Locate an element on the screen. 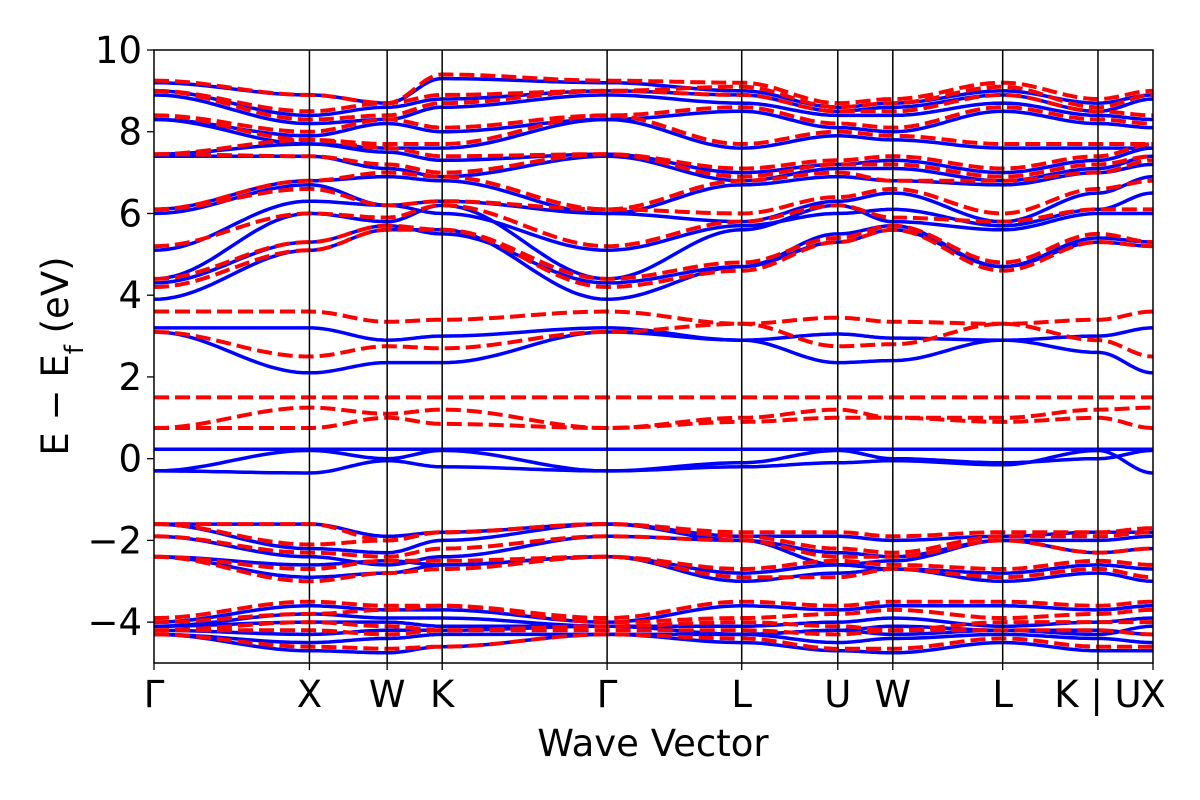 The width and height of the screenshot is (1200, 800). x-axis-title: Wave Vector is located at coordinates (653, 743).